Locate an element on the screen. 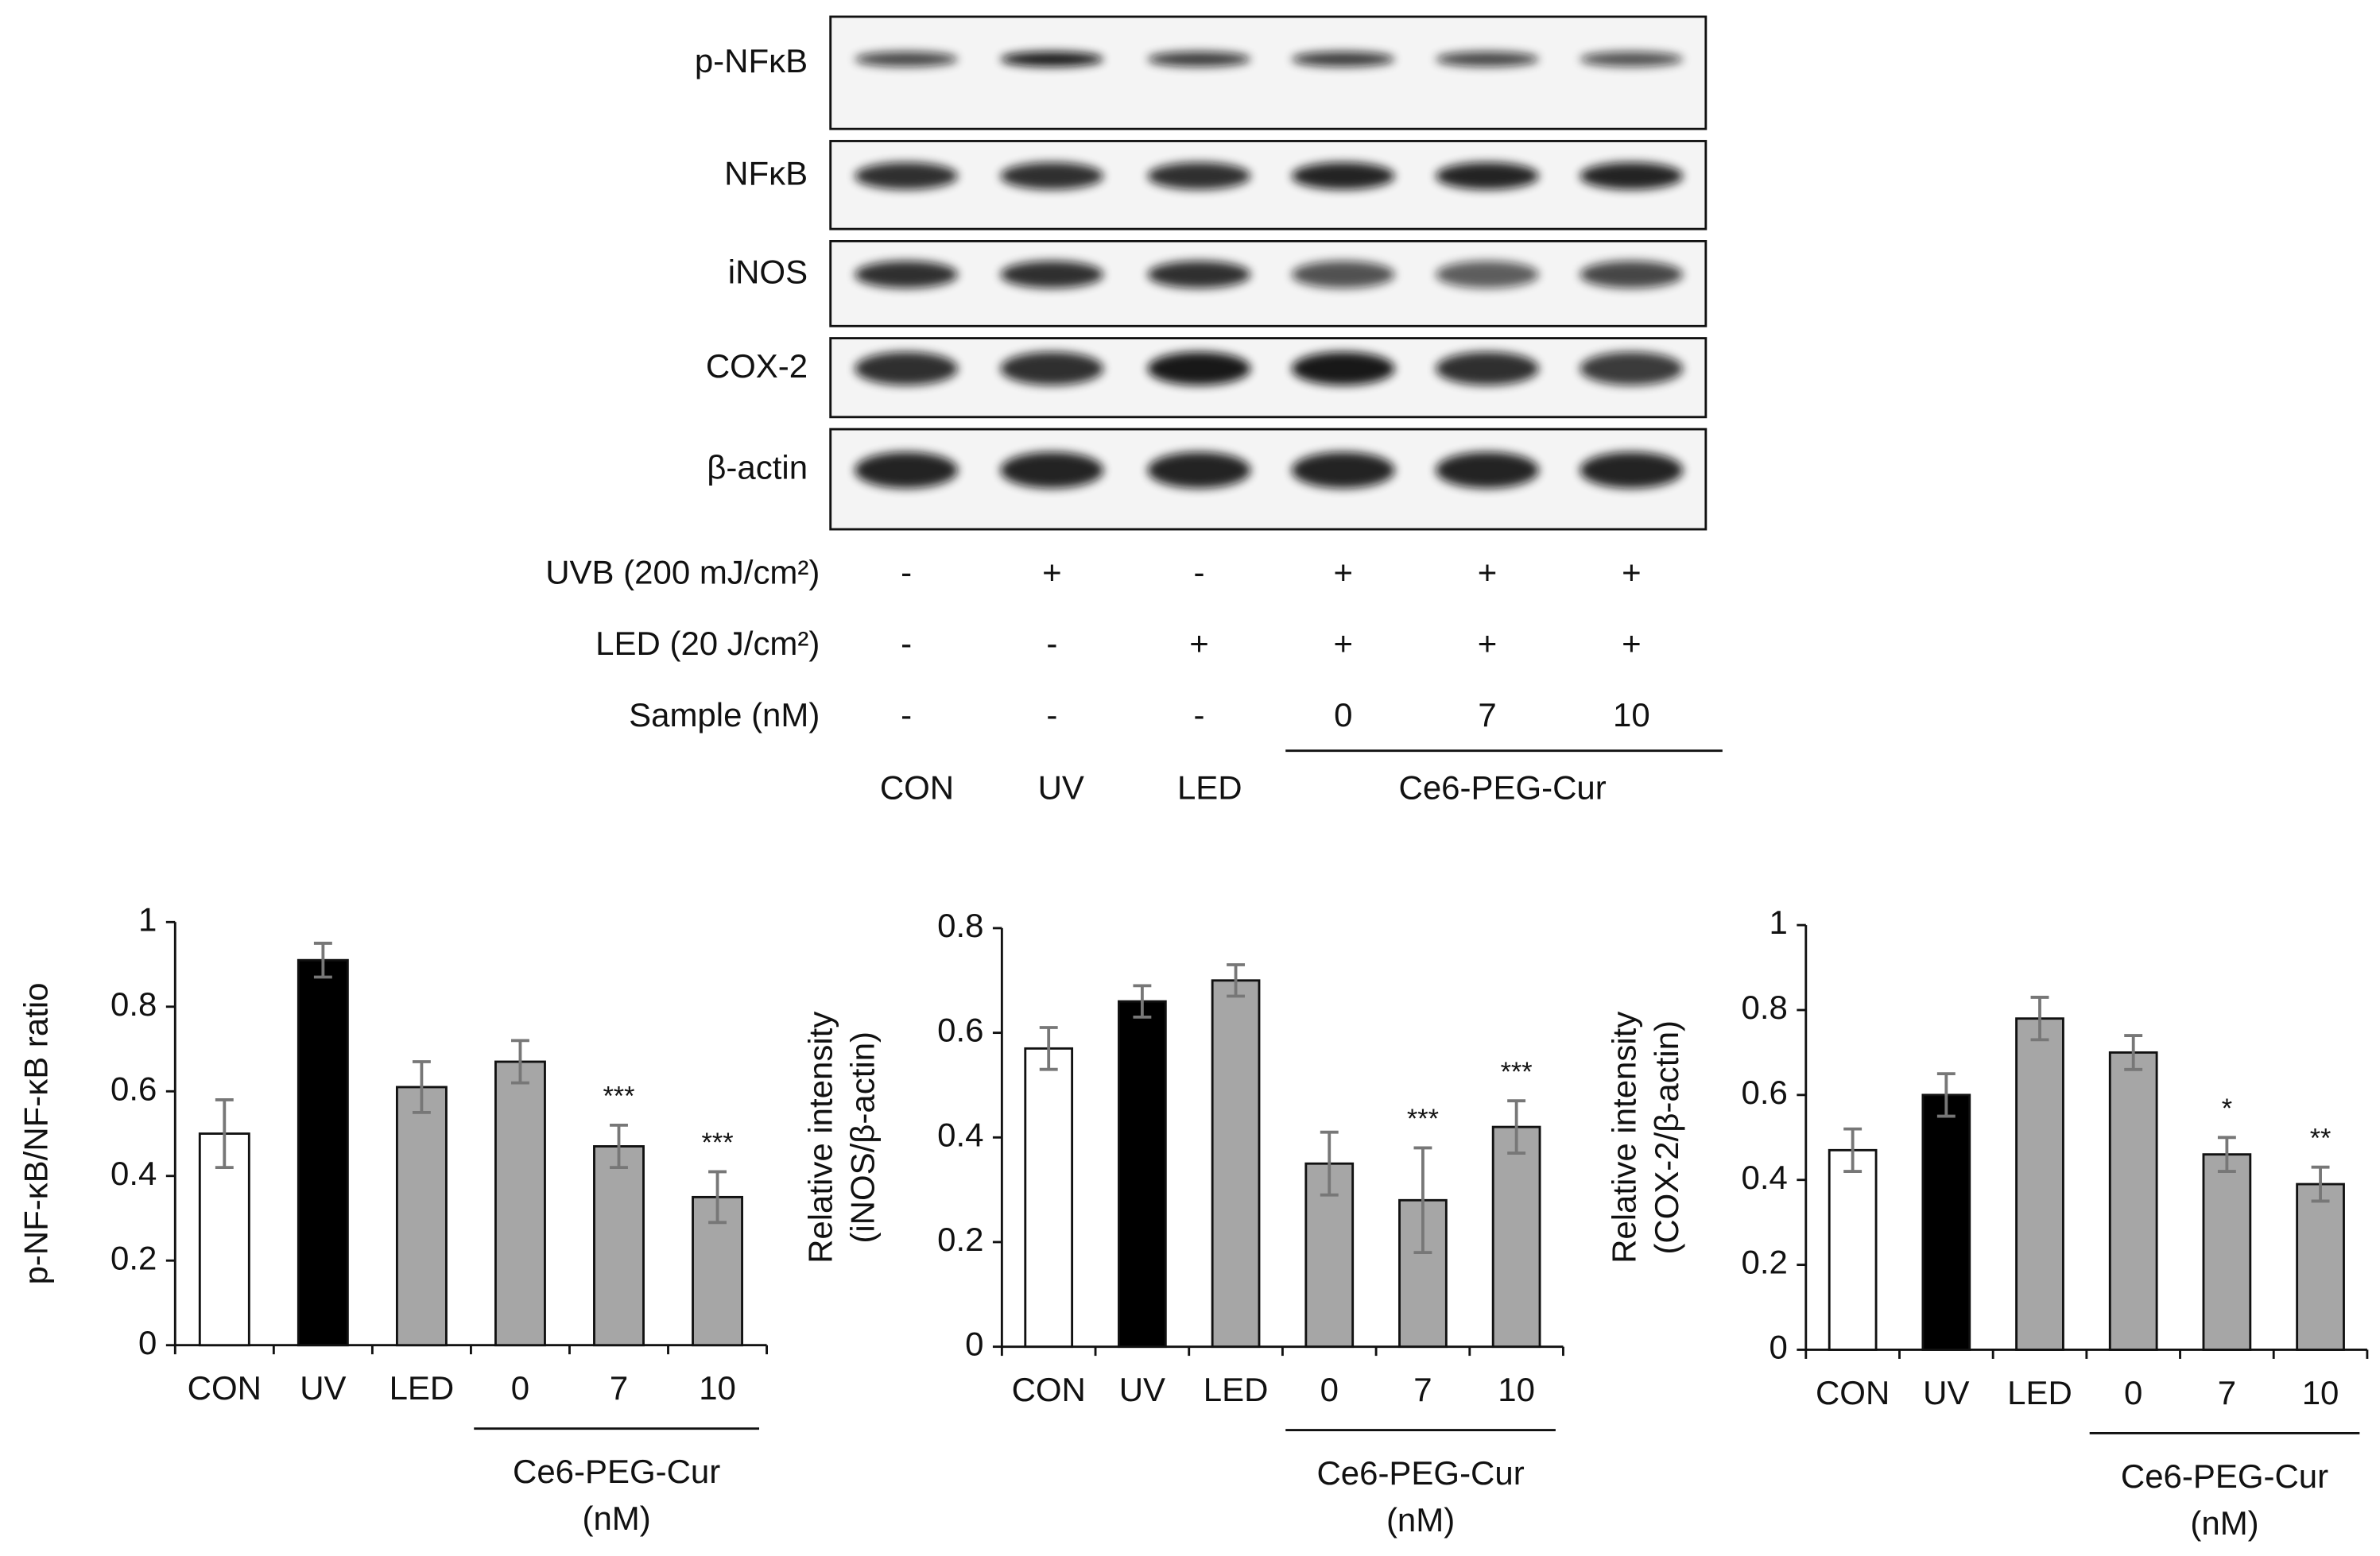 This screenshot has width=2380, height=1556. treatment-value: 0 is located at coordinates (1343, 714).